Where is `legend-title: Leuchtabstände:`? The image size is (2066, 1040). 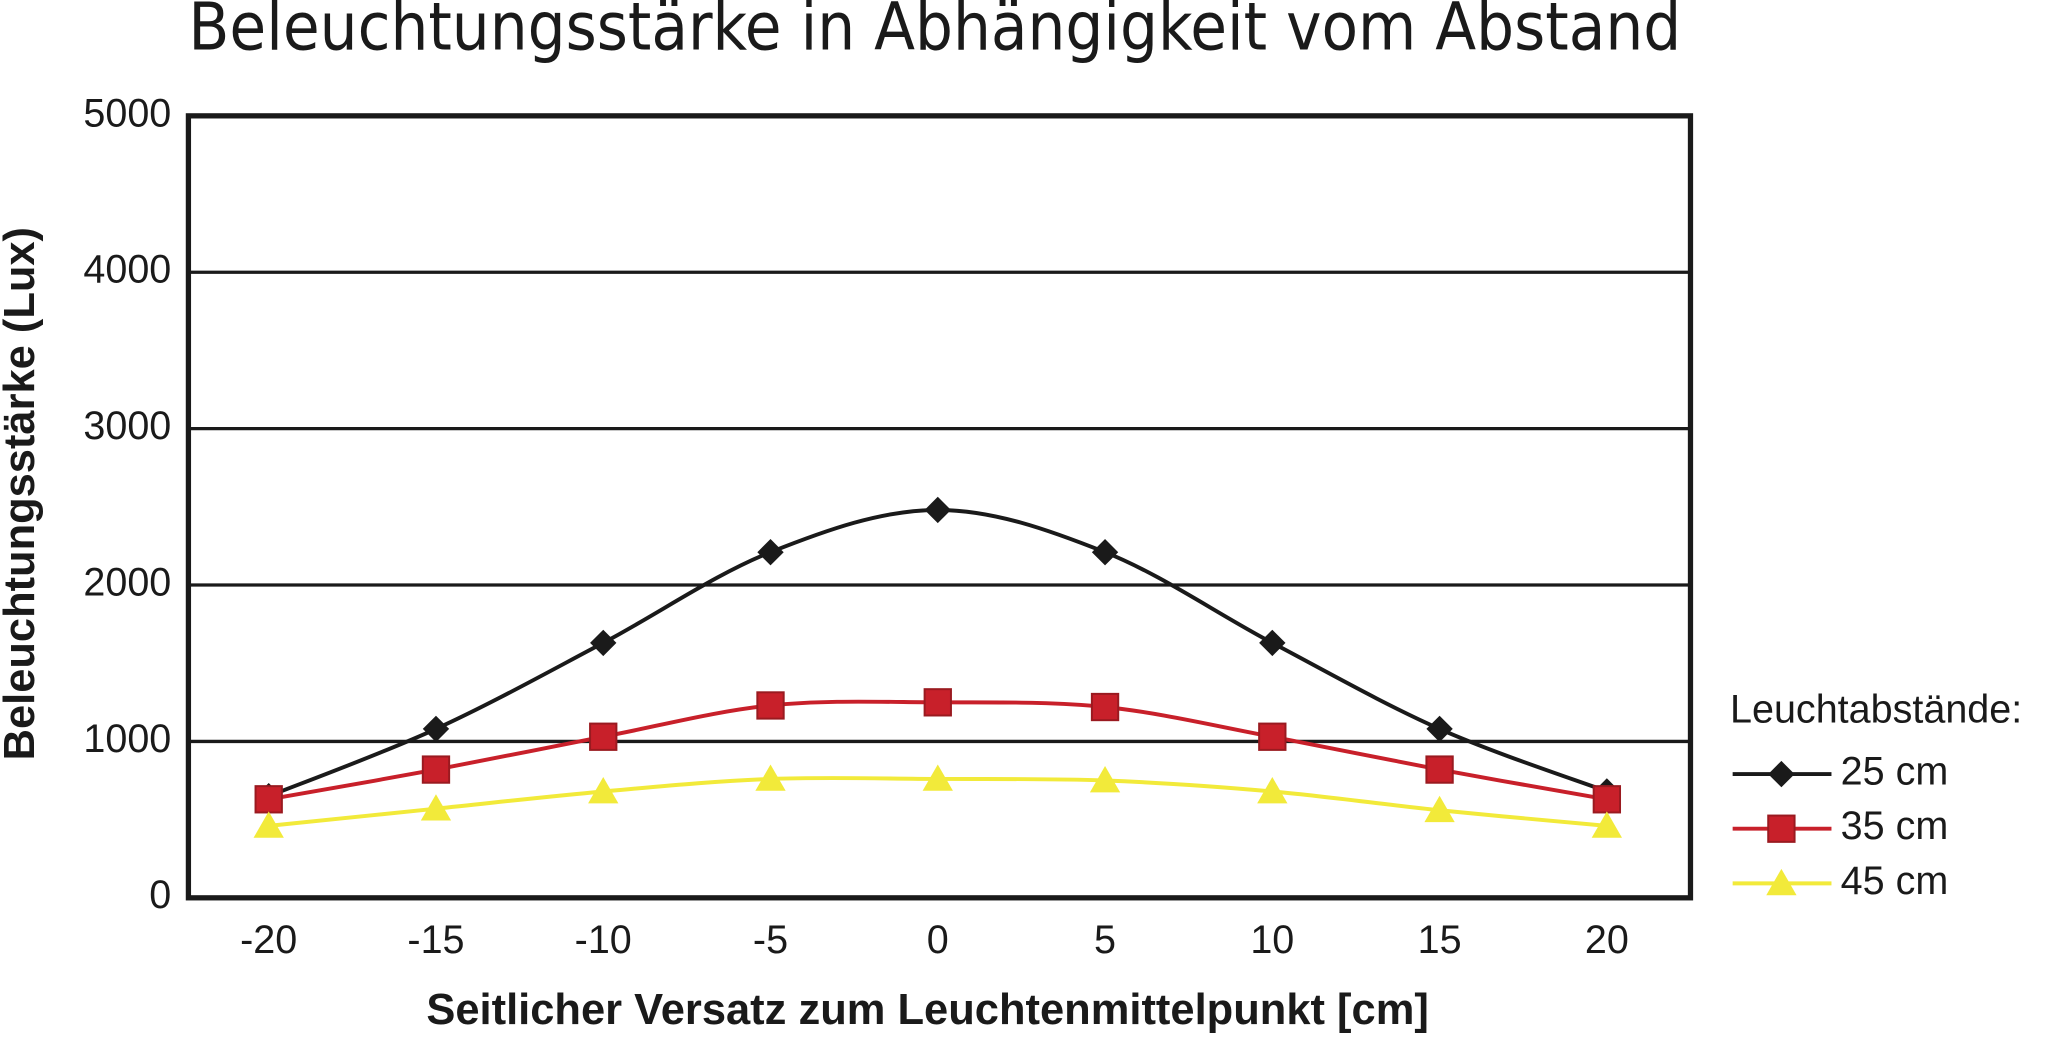 legend-title: Leuchtabstände: is located at coordinates (1876, 710).